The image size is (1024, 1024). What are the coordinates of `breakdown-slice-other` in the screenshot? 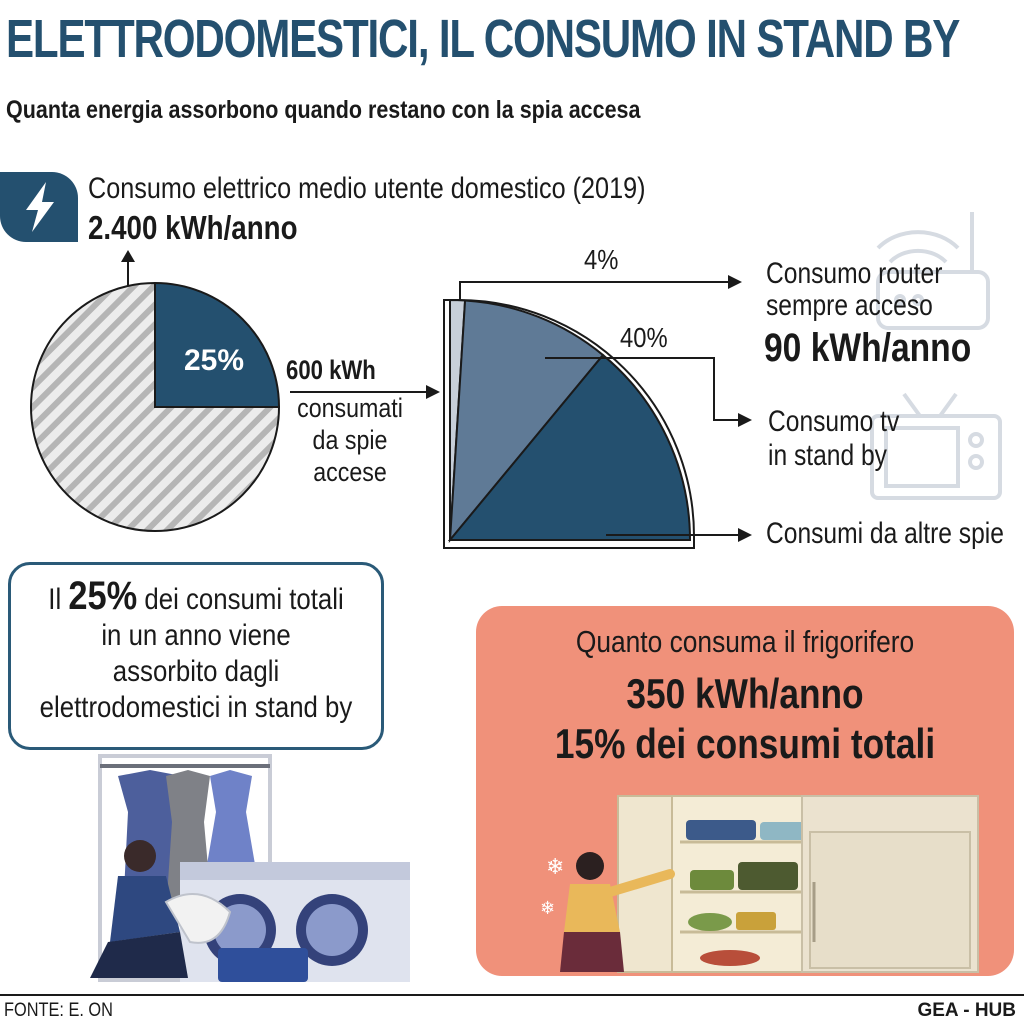 It's located at (569, 447).